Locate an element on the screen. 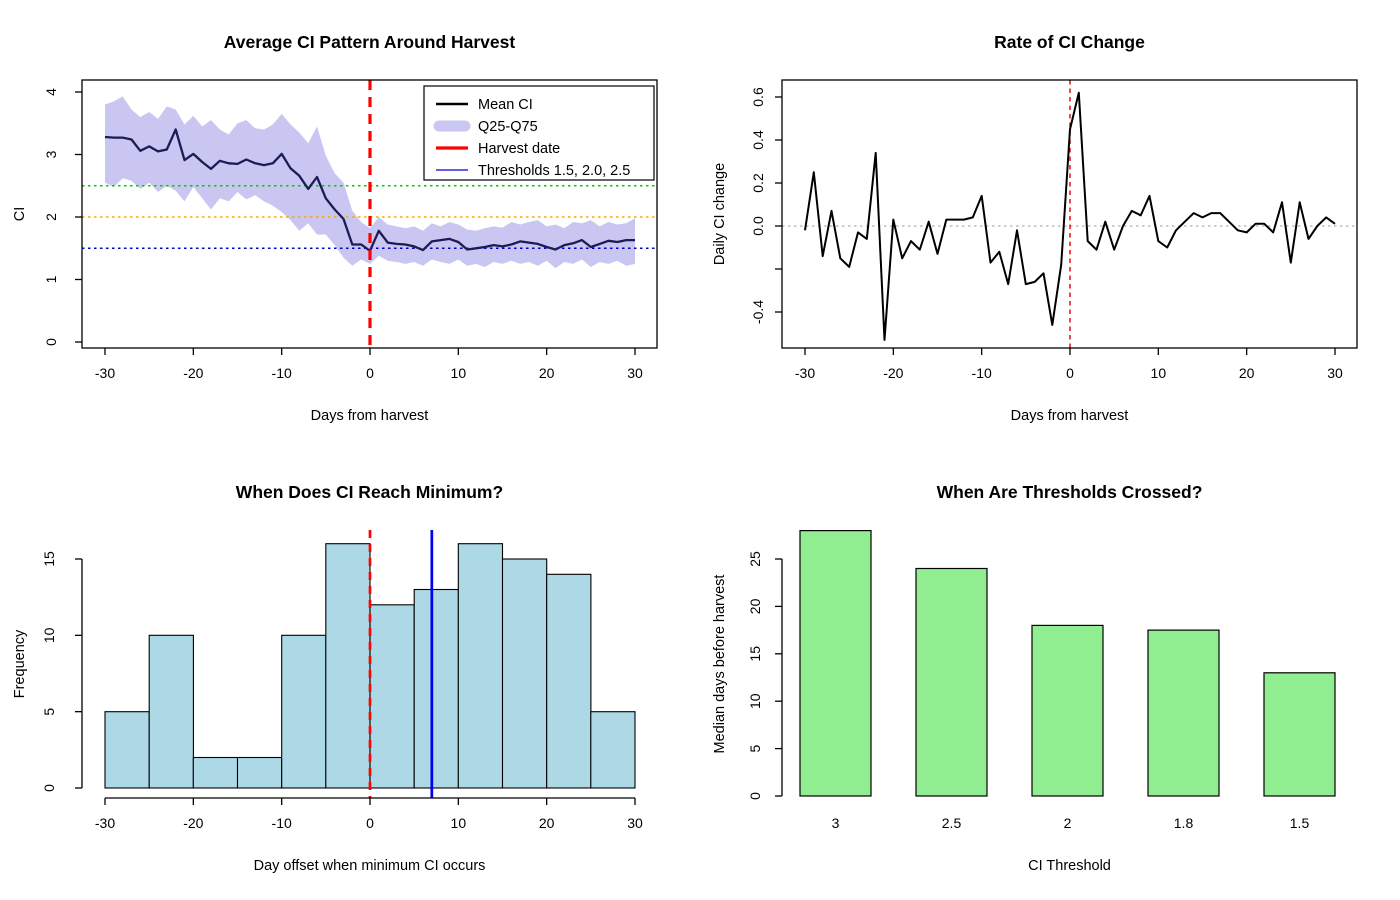  chart-title: When Are Thresholds Crossed? is located at coordinates (1070, 492).